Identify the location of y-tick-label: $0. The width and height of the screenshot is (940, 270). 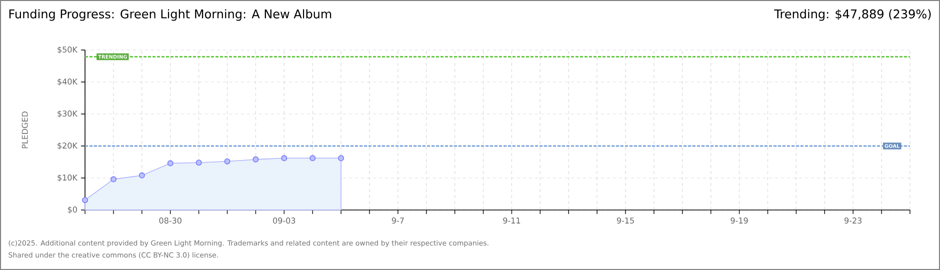
(72, 210).